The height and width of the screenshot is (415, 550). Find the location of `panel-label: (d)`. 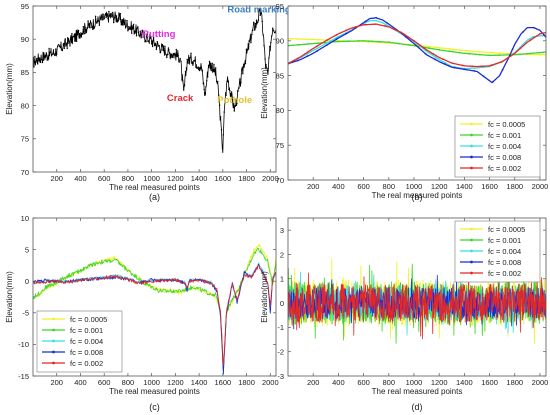

panel-label: (d) is located at coordinates (417, 407).